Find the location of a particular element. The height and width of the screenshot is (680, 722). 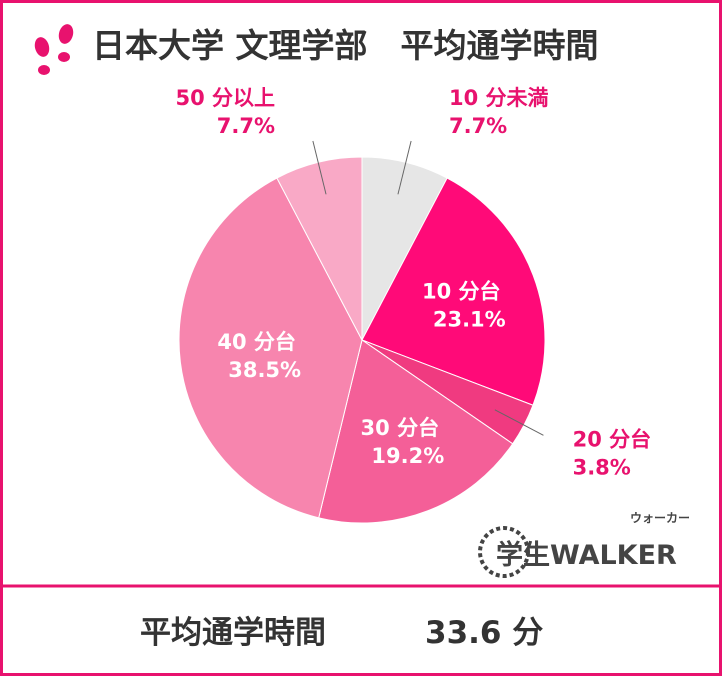

slice-label: 10 分未満 is located at coordinates (499, 98).